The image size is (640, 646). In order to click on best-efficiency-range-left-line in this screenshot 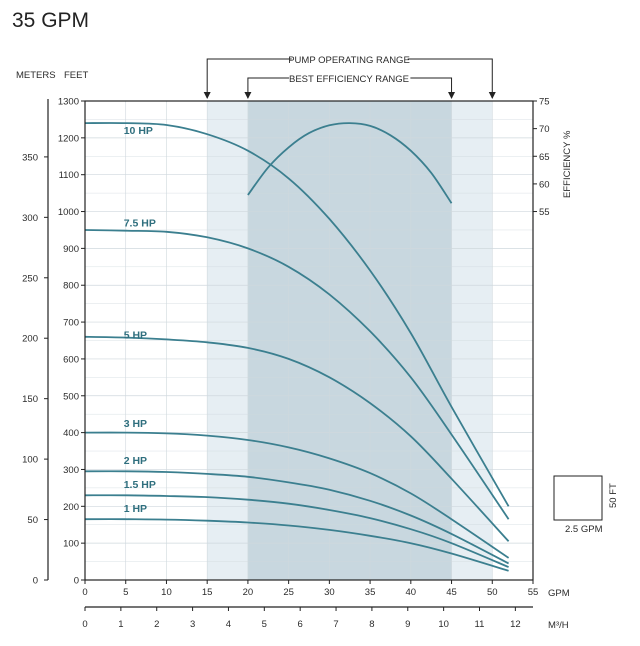, I will do `click(268, 87)`.